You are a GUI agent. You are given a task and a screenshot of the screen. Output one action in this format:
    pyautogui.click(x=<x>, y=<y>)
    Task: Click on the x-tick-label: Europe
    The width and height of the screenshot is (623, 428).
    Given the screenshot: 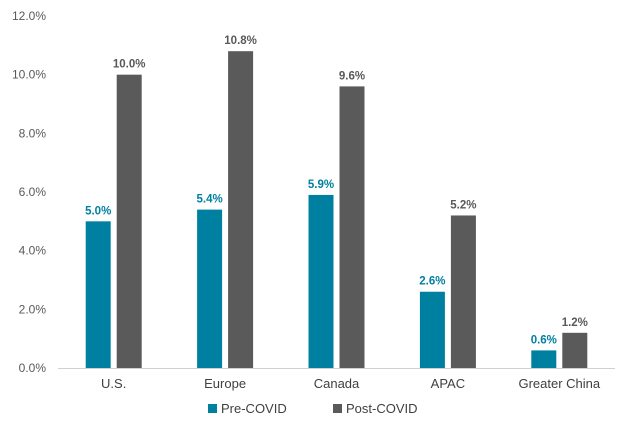 What is the action you would take?
    pyautogui.click(x=225, y=383)
    